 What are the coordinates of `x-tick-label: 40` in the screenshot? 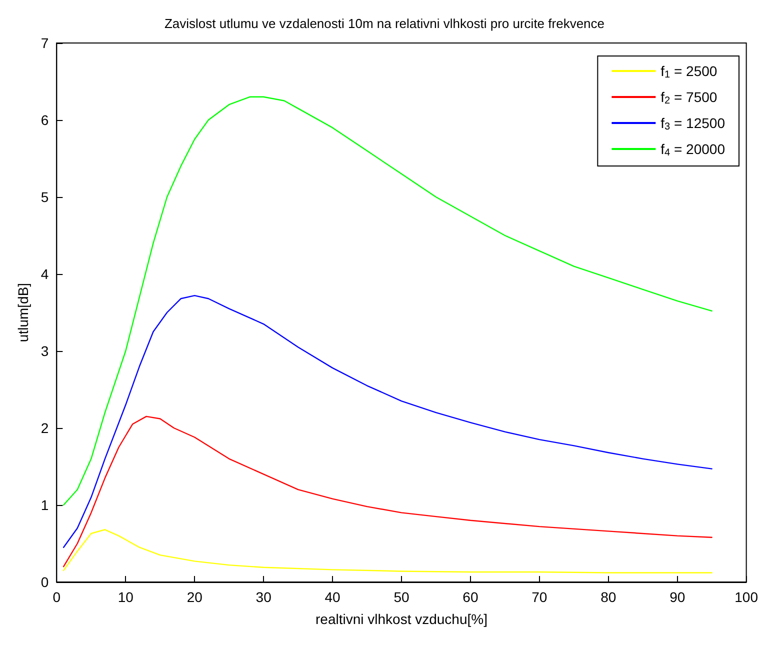 It's located at (332, 597).